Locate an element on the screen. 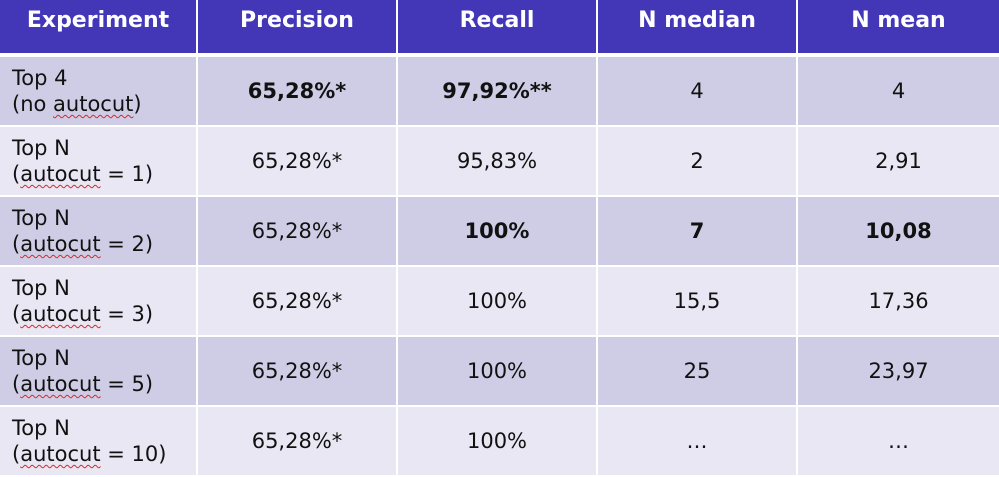  n-mean-cell: 4 is located at coordinates (898, 92).